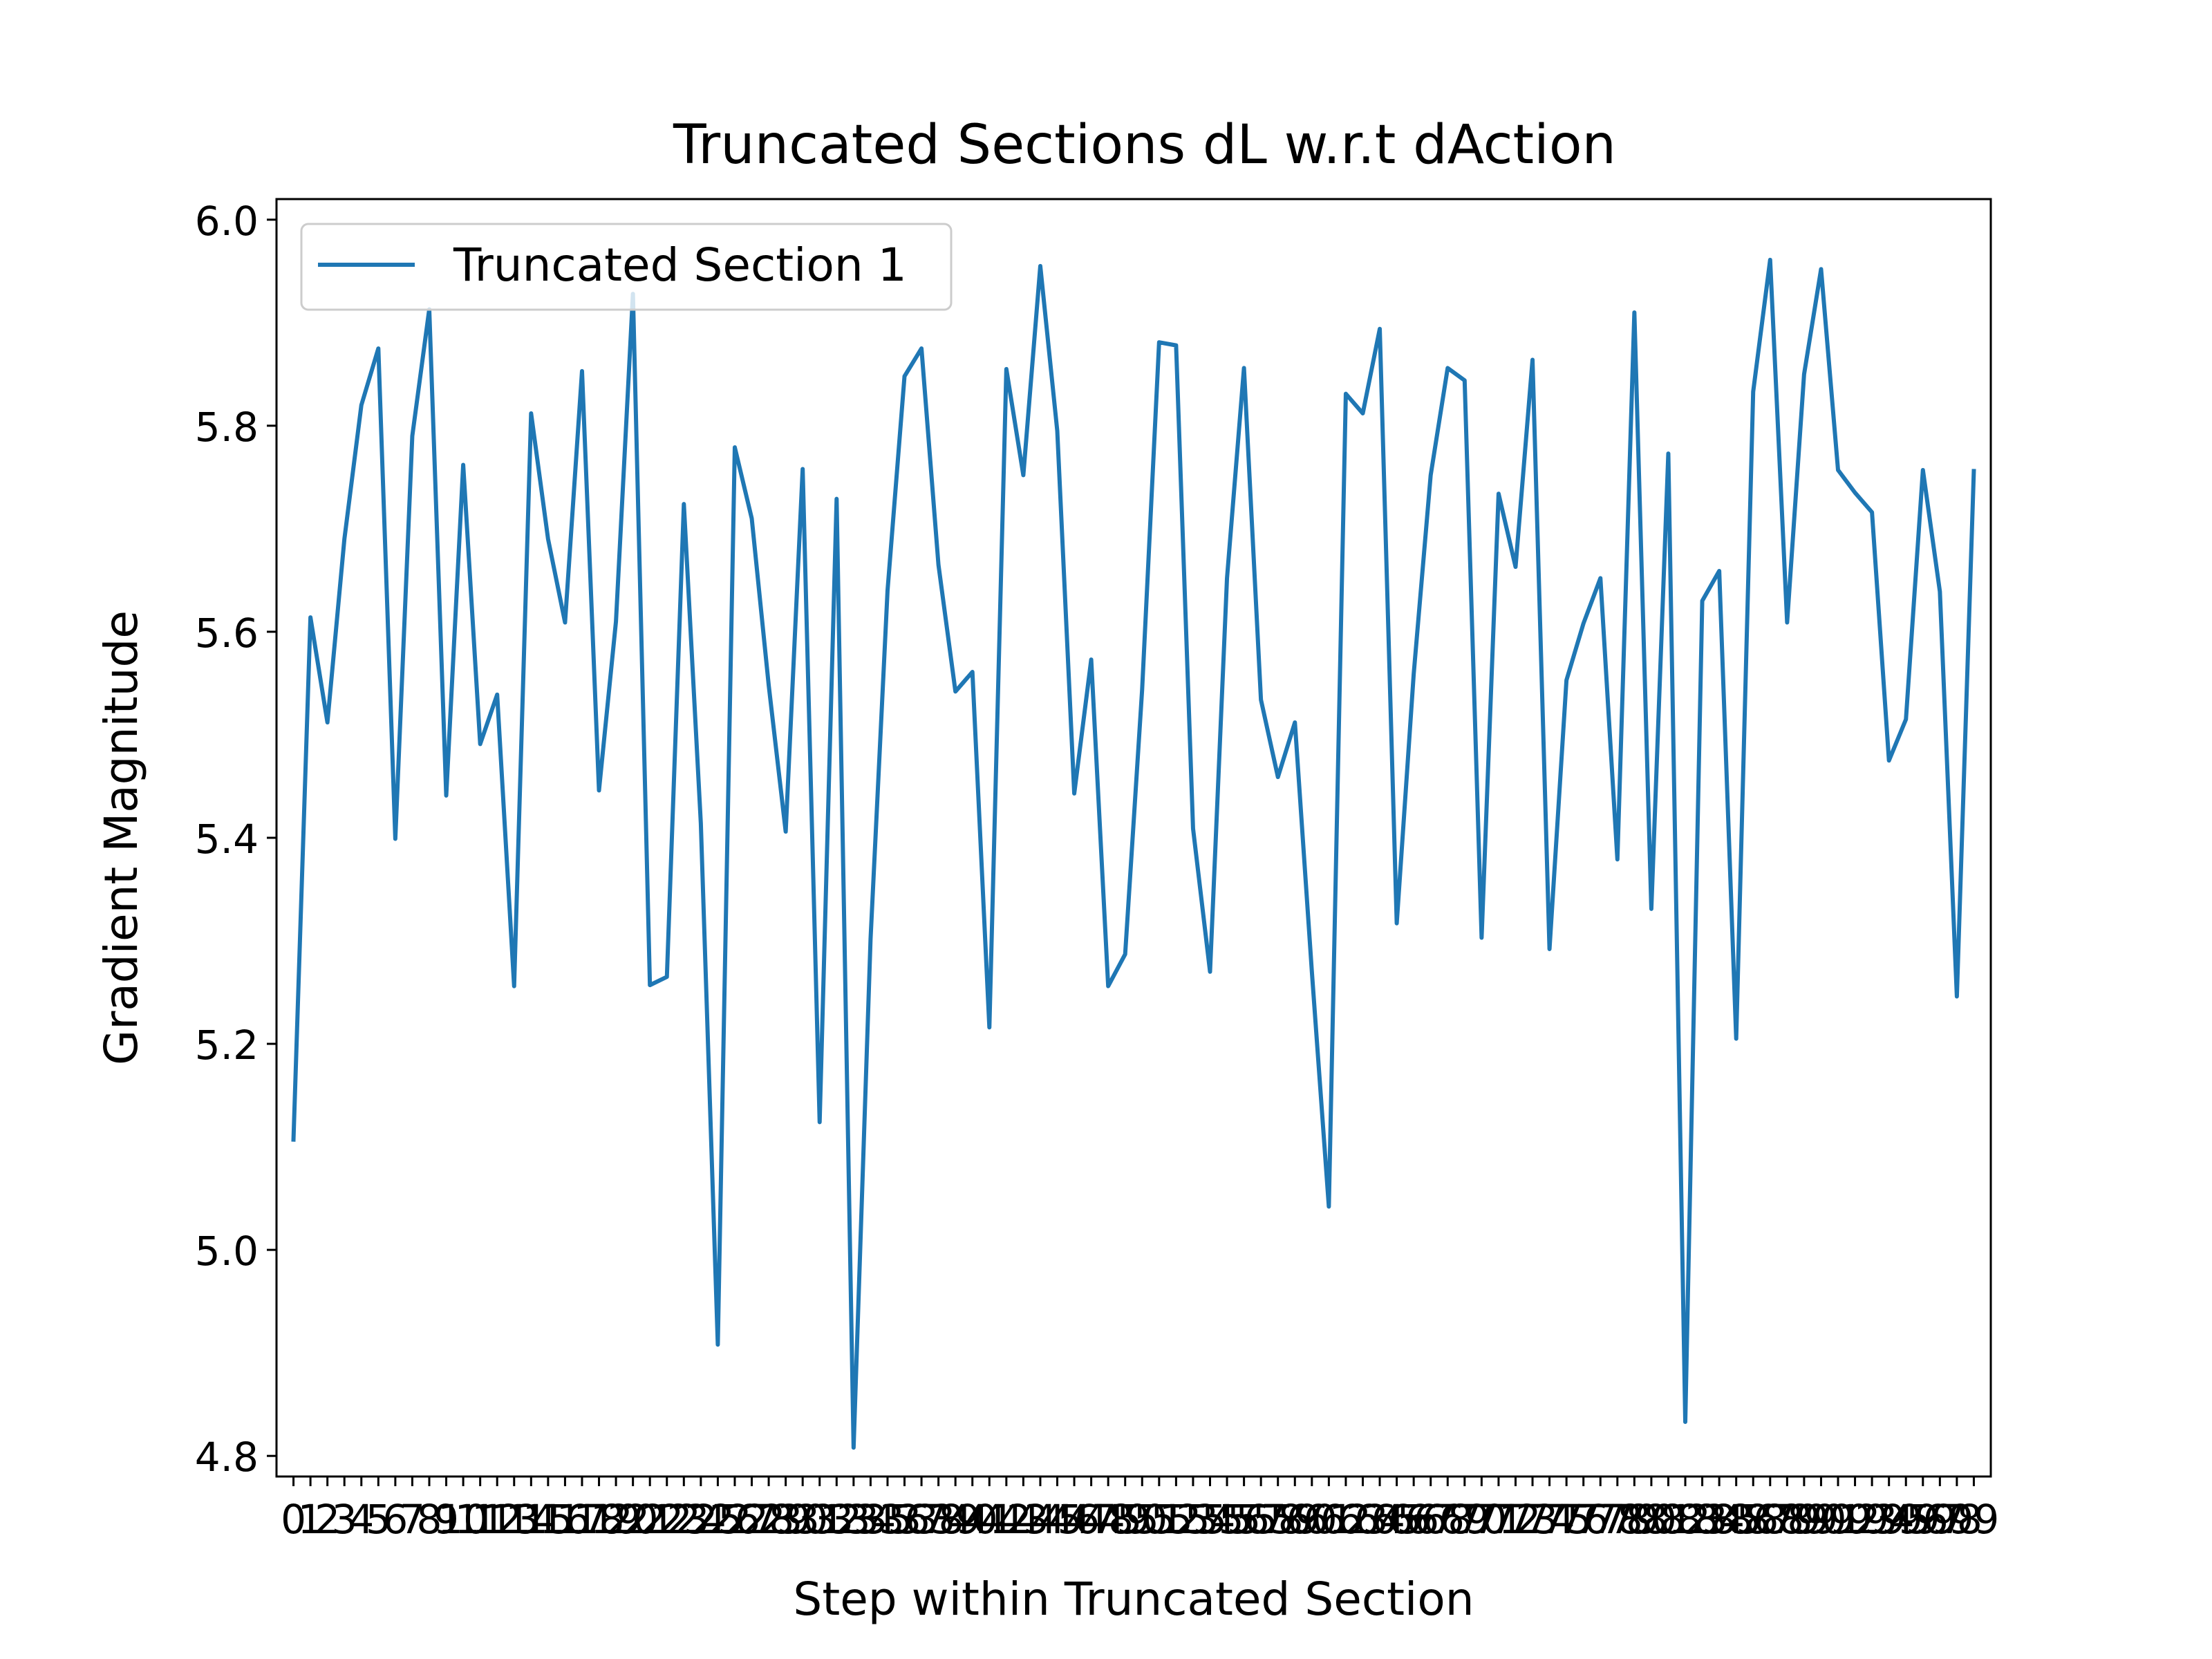 This screenshot has height=1659, width=2212. I want to click on x-tick-label: 76, so click(1583, 1520).